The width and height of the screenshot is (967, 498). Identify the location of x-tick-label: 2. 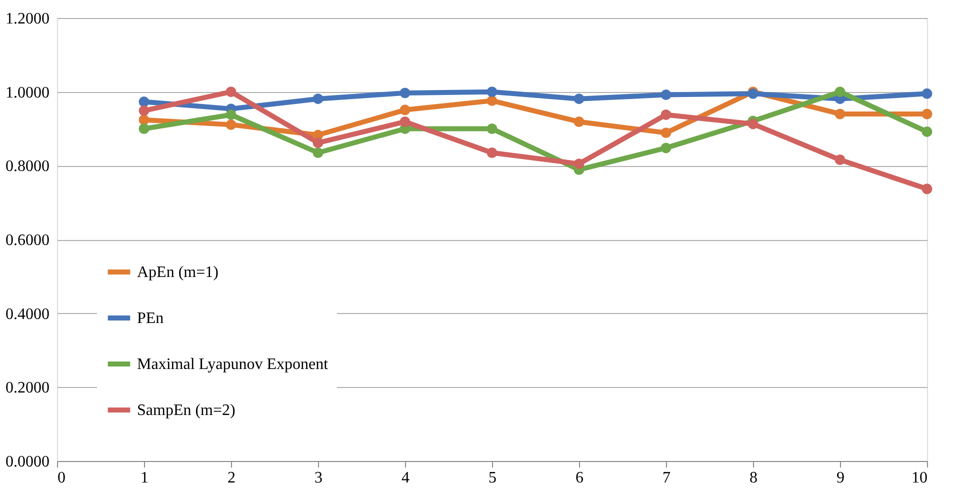
(232, 478).